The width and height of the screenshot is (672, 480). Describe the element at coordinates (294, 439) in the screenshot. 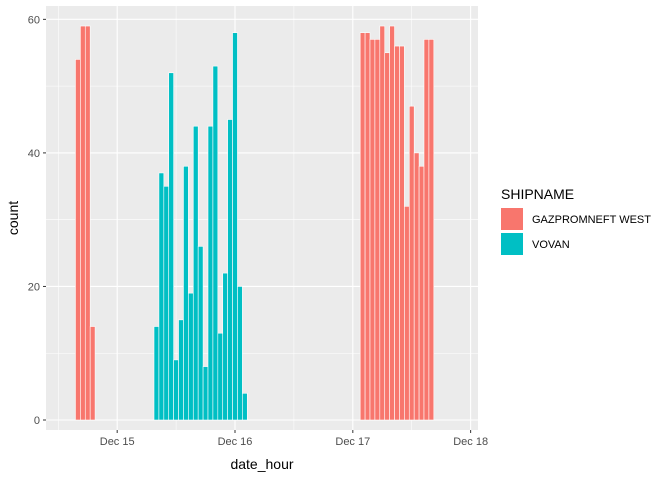

I see `x-axis: Dec 15 Dec 16 Dec 17 Dec 18` at that location.